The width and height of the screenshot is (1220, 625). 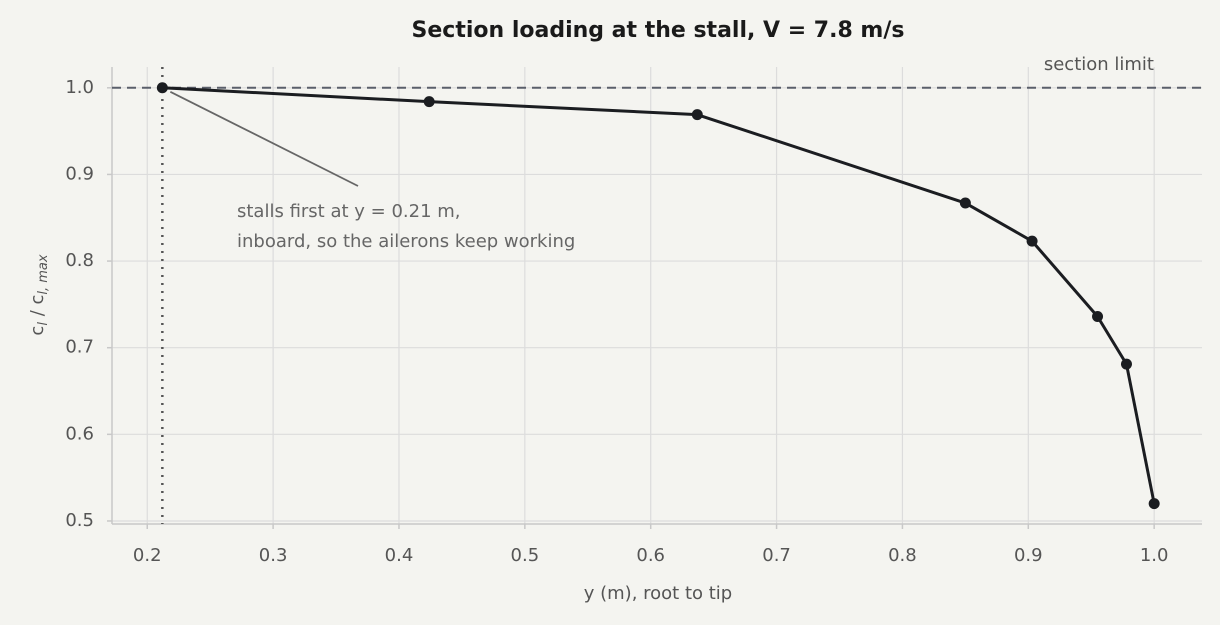 I want to click on x-tick-label: 0.8, so click(x=902, y=555).